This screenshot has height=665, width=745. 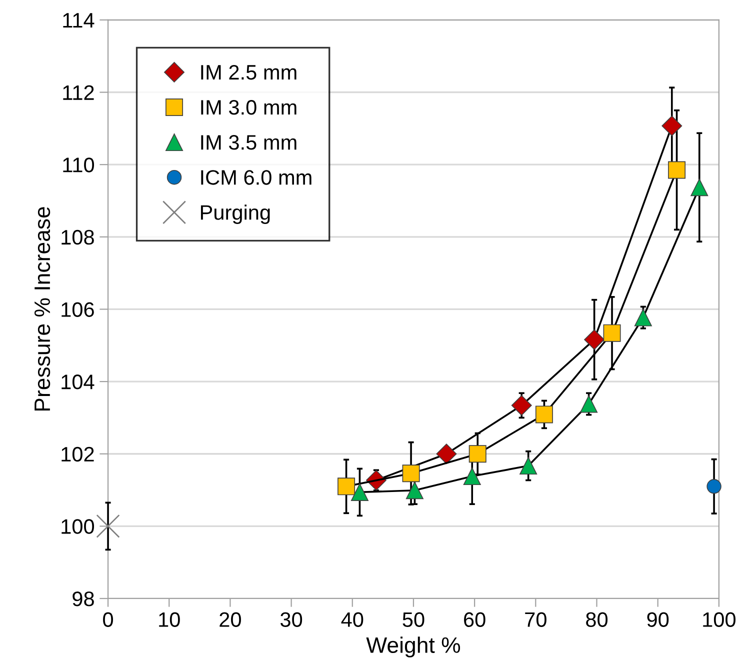 I want to click on x-tick-label: 100, so click(x=719, y=619).